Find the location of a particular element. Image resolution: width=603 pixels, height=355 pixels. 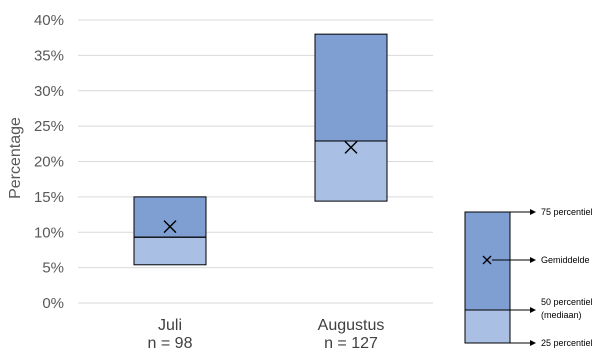

legend-mean-marker is located at coordinates (487, 260).